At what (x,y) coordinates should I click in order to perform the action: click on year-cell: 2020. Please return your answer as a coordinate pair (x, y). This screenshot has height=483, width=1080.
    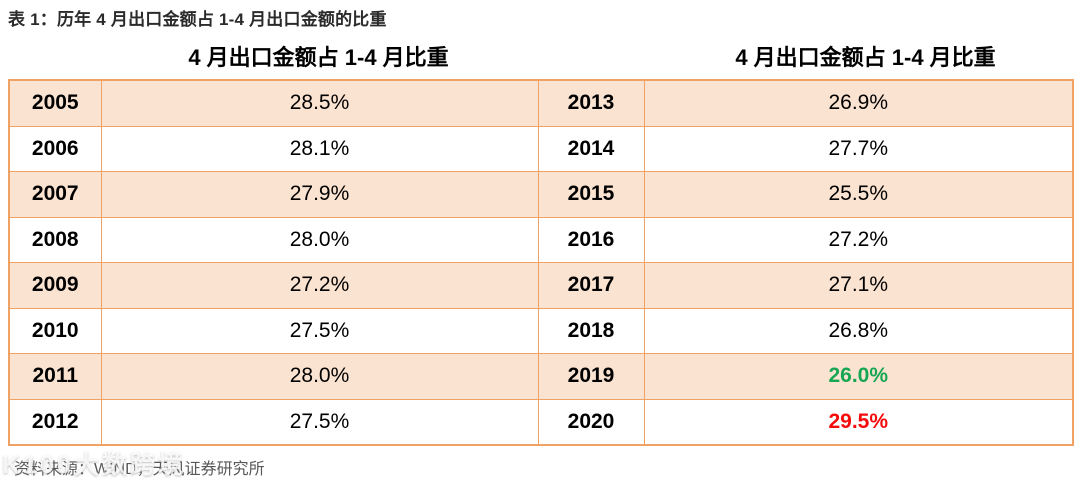
    Looking at the image, I should click on (591, 422).